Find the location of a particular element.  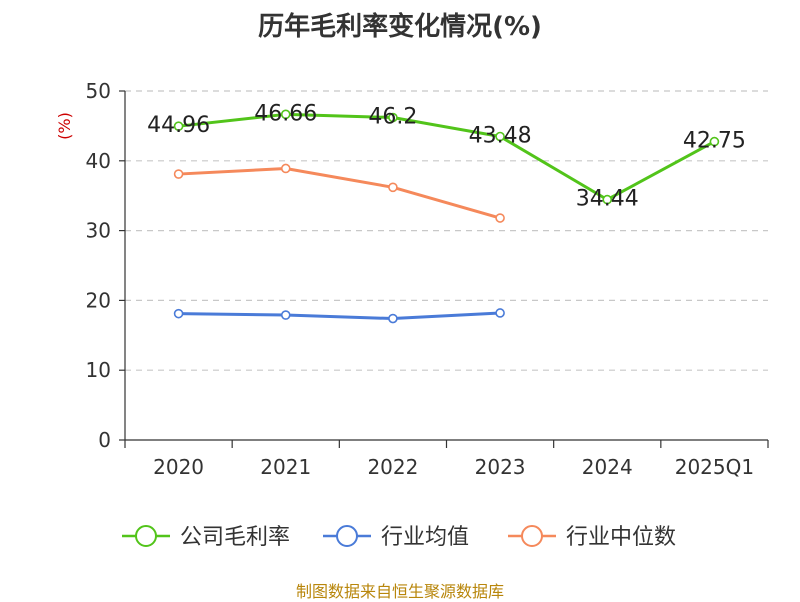

y-tick-label: 10 is located at coordinates (98, 370).